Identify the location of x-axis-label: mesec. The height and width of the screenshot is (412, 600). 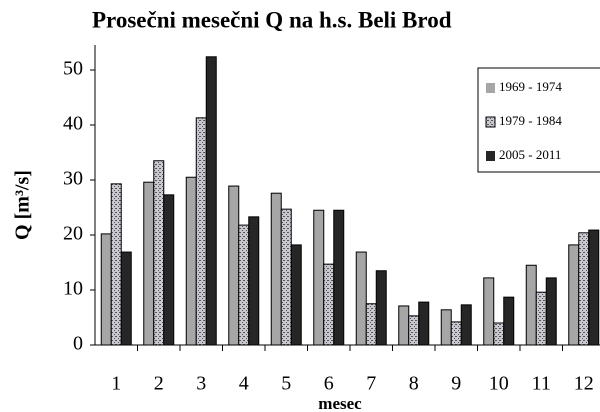
(340, 403).